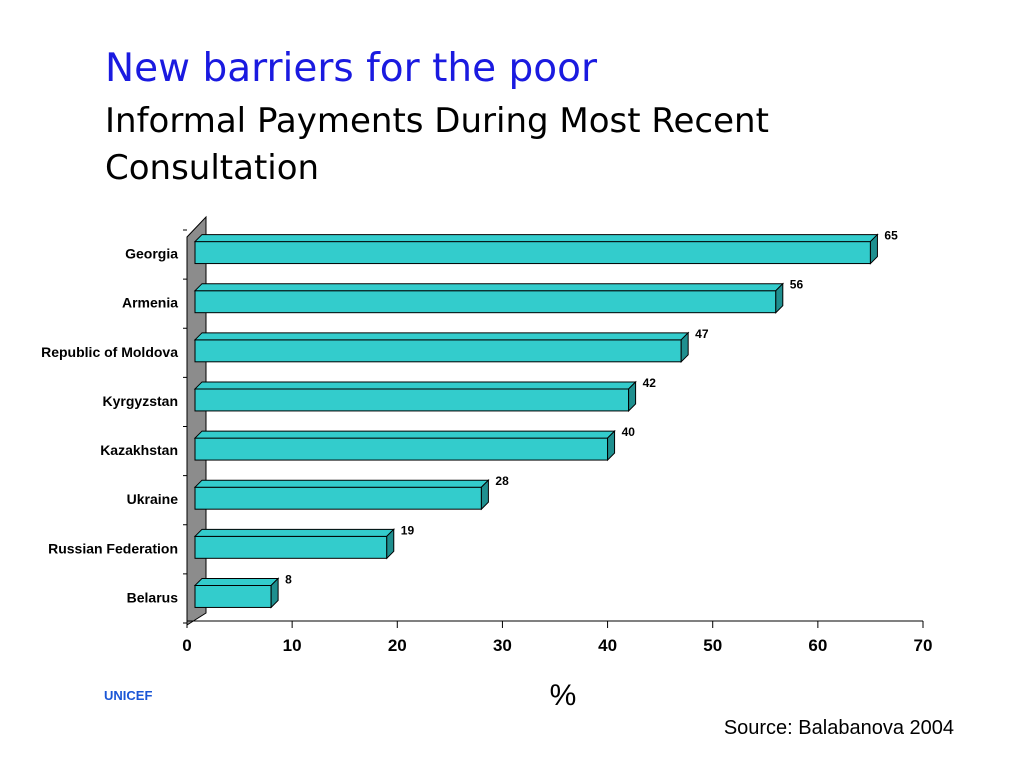 This screenshot has height=768, width=1024. Describe the element at coordinates (629, 432) in the screenshot. I see `bar-value-label: 40` at that location.